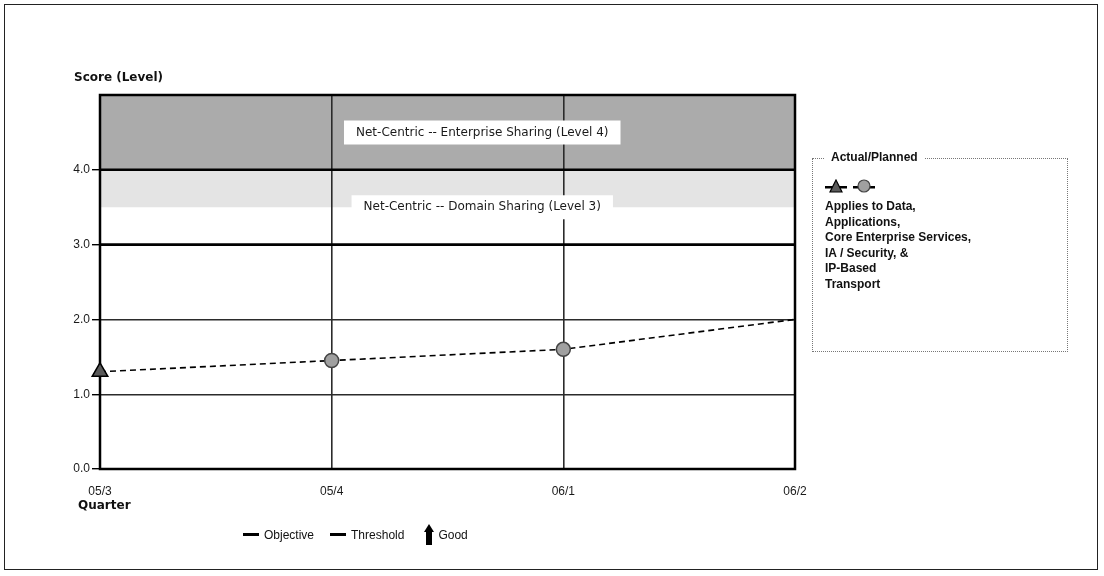  Describe the element at coordinates (100, 490) in the screenshot. I see `x-tick-label: 05/3` at that location.